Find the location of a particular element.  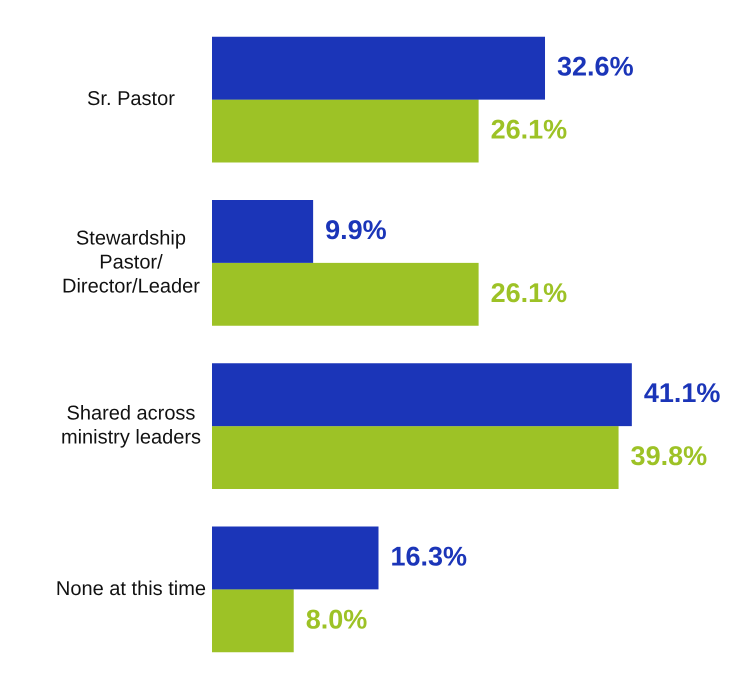

y-tick-label: Sr. Pastor is located at coordinates (131, 99).